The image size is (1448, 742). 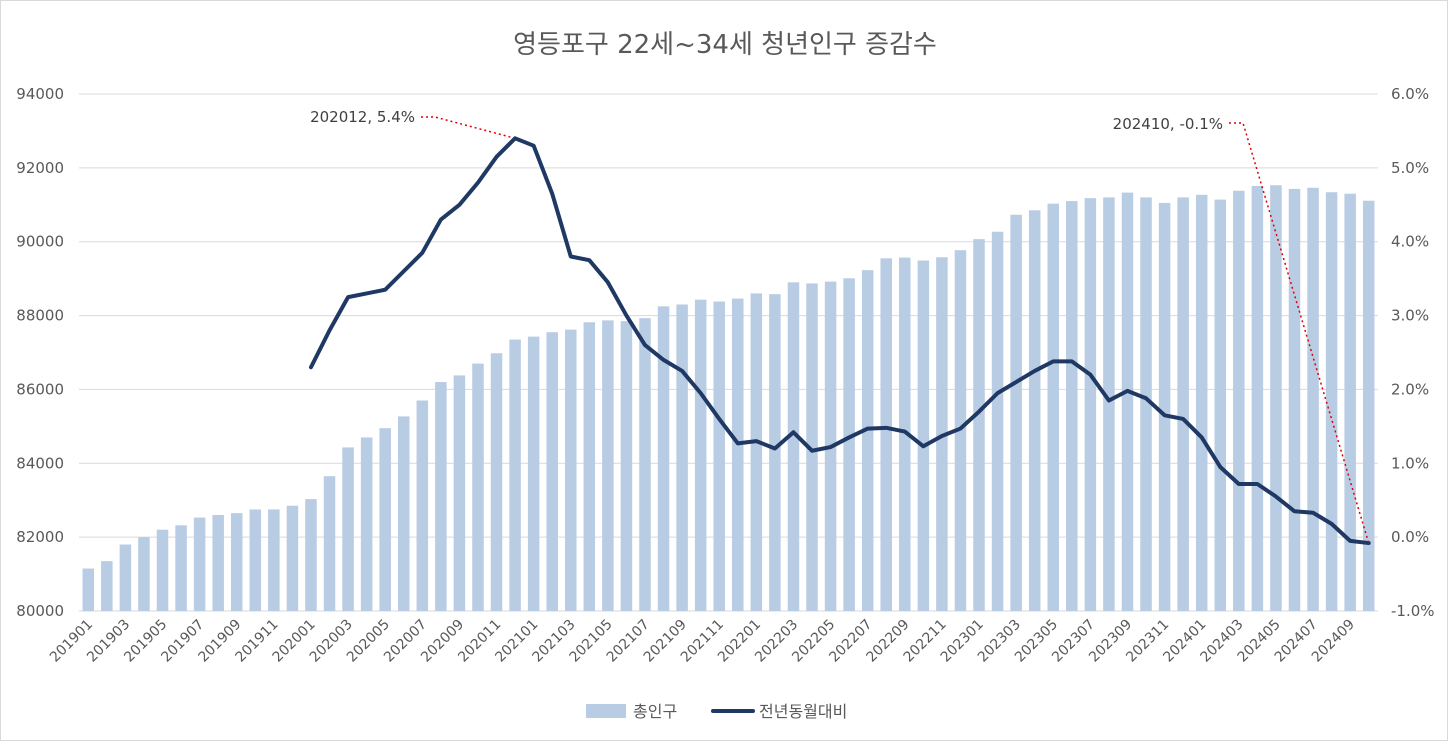 I want to click on chart-title: 영등포구 22세~34세 청년인구 증감수, so click(x=725, y=45).